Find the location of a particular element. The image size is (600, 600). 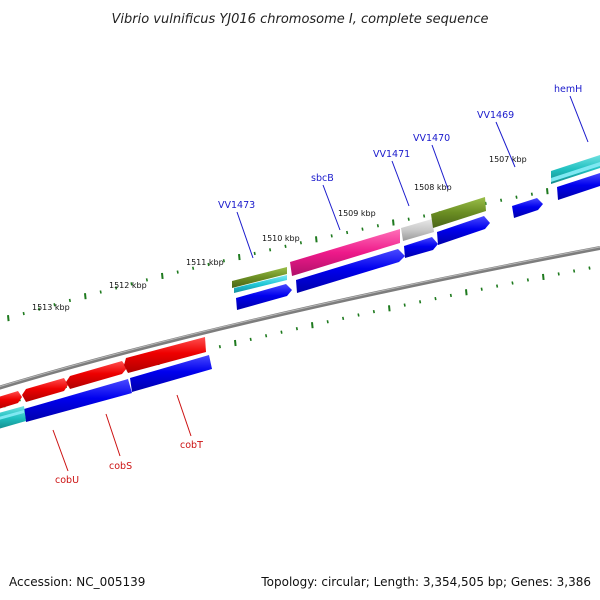

gene-vv1471-blue-arrow is located at coordinates (421, 247).